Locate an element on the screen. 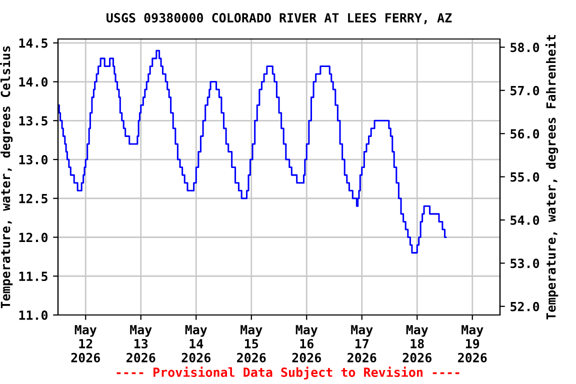 The image size is (576, 384). y2-axis-title: Temperature, water, degrees Fahrenheit is located at coordinates (551, 177).